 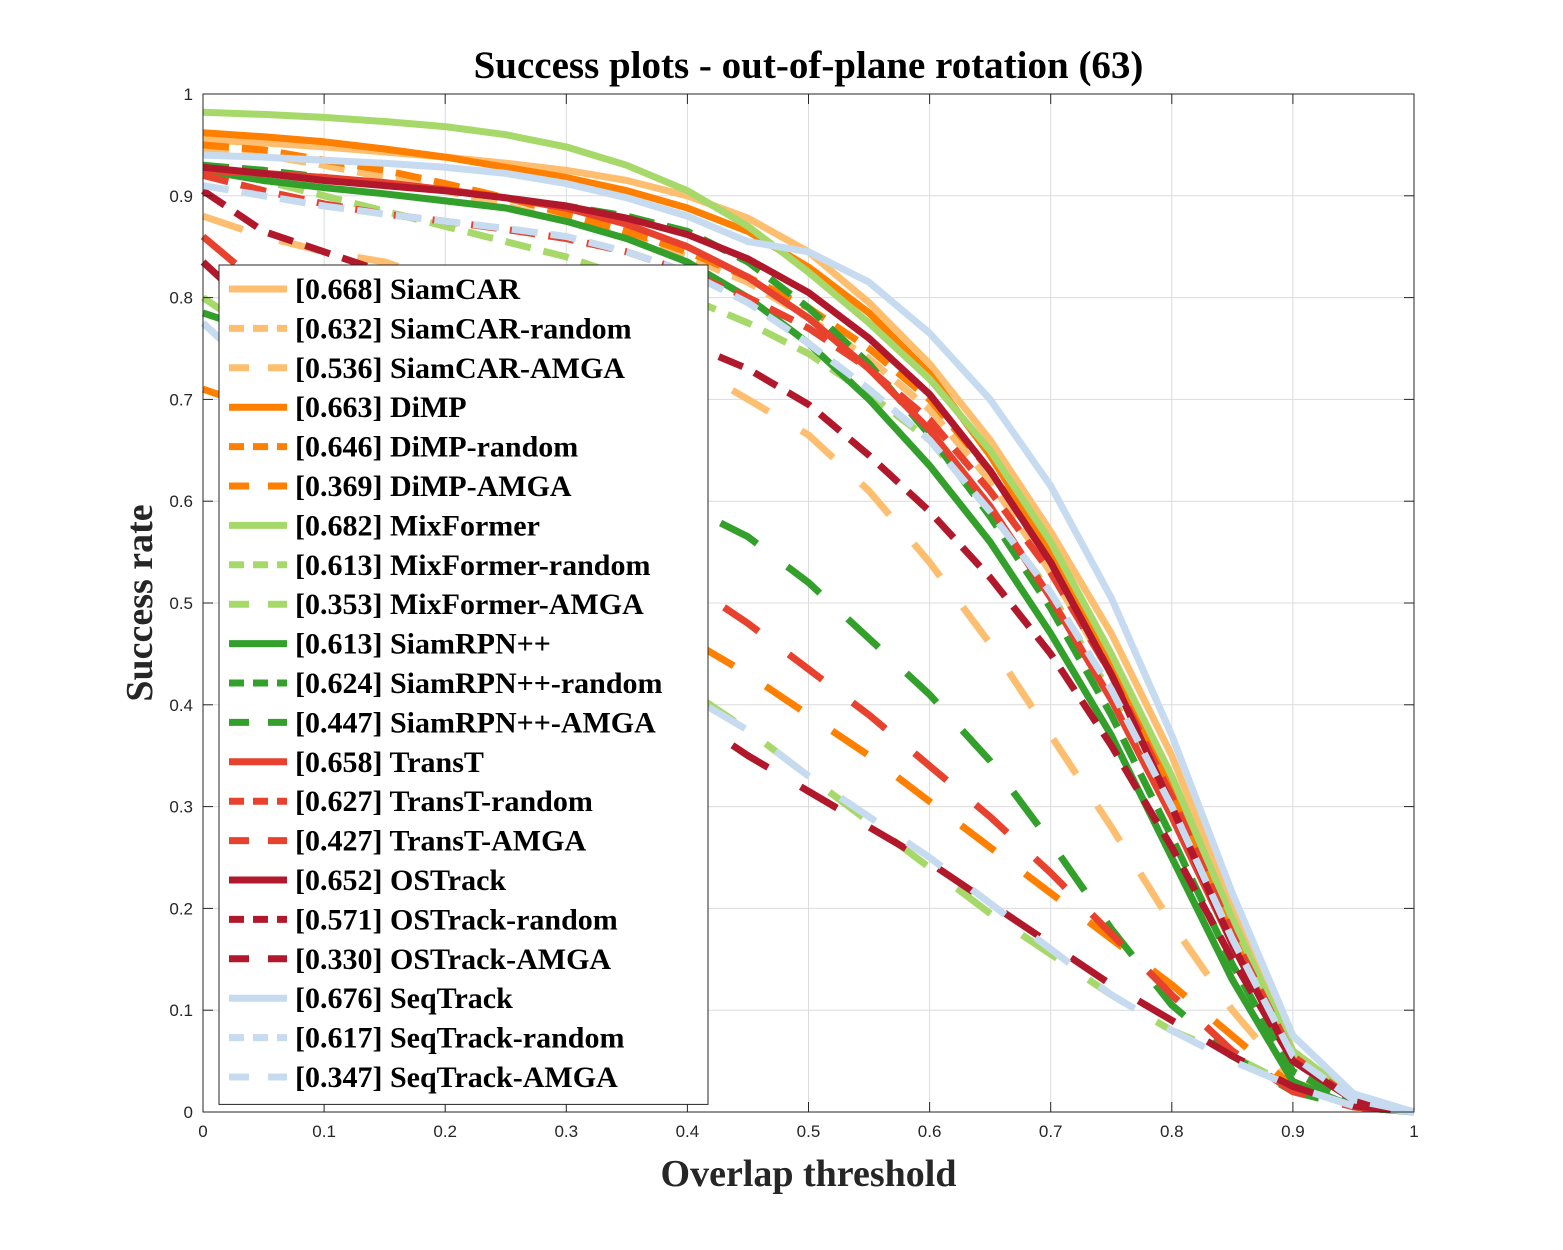 What do you see at coordinates (479, 683) in the screenshot?
I see `legend-entry-label: [0.624] SiamRPN++-random` at bounding box center [479, 683].